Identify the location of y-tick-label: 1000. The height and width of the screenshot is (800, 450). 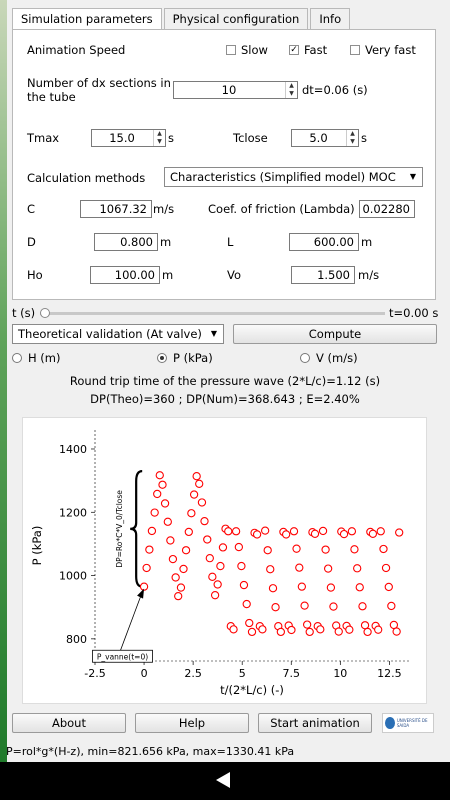
(73, 576).